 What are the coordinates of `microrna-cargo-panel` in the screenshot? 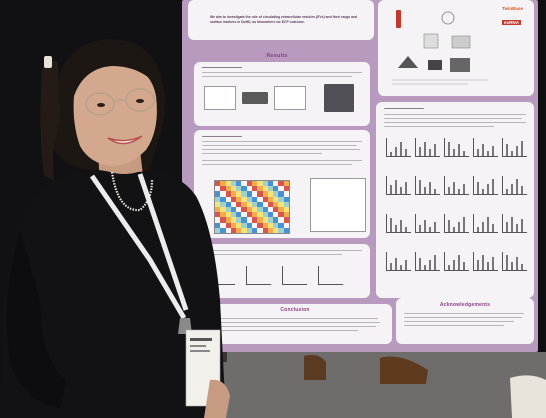 It's located at (282, 184).